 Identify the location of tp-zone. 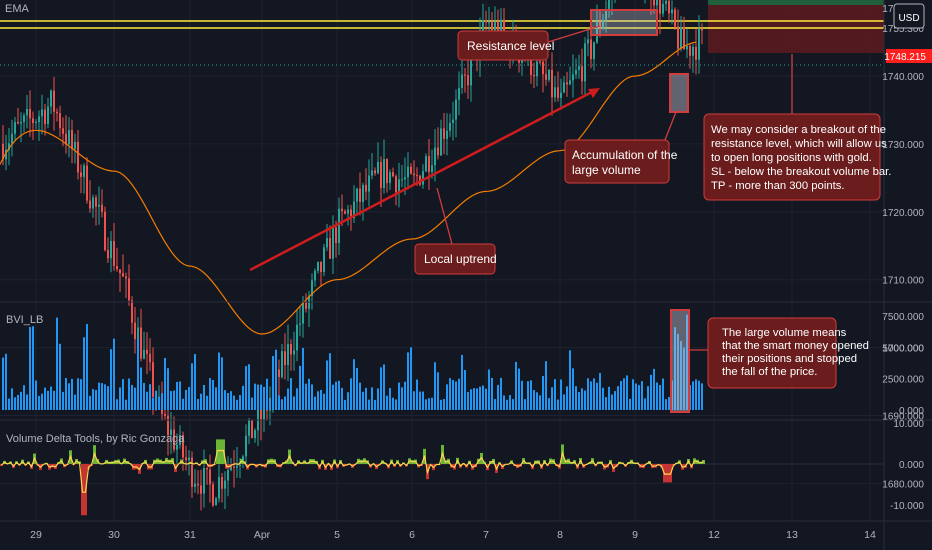
(796, 2).